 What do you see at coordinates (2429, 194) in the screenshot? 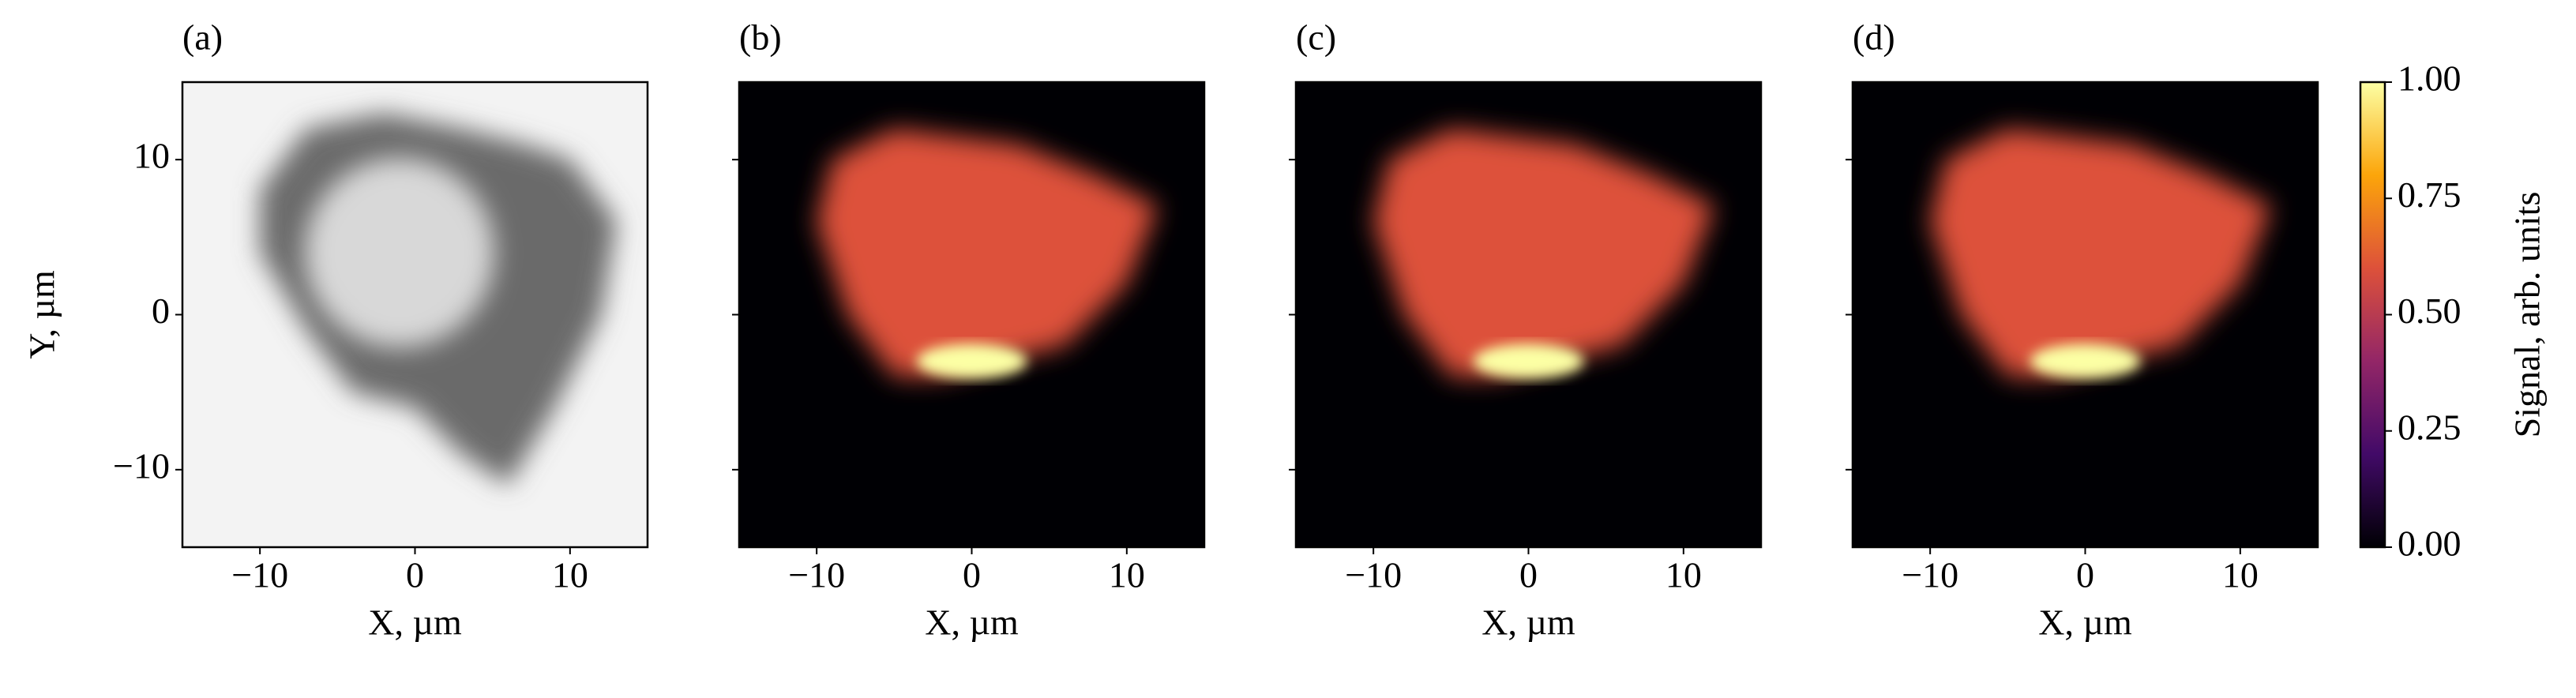
I see `colorbar-tick-label: 0.75` at bounding box center [2429, 194].